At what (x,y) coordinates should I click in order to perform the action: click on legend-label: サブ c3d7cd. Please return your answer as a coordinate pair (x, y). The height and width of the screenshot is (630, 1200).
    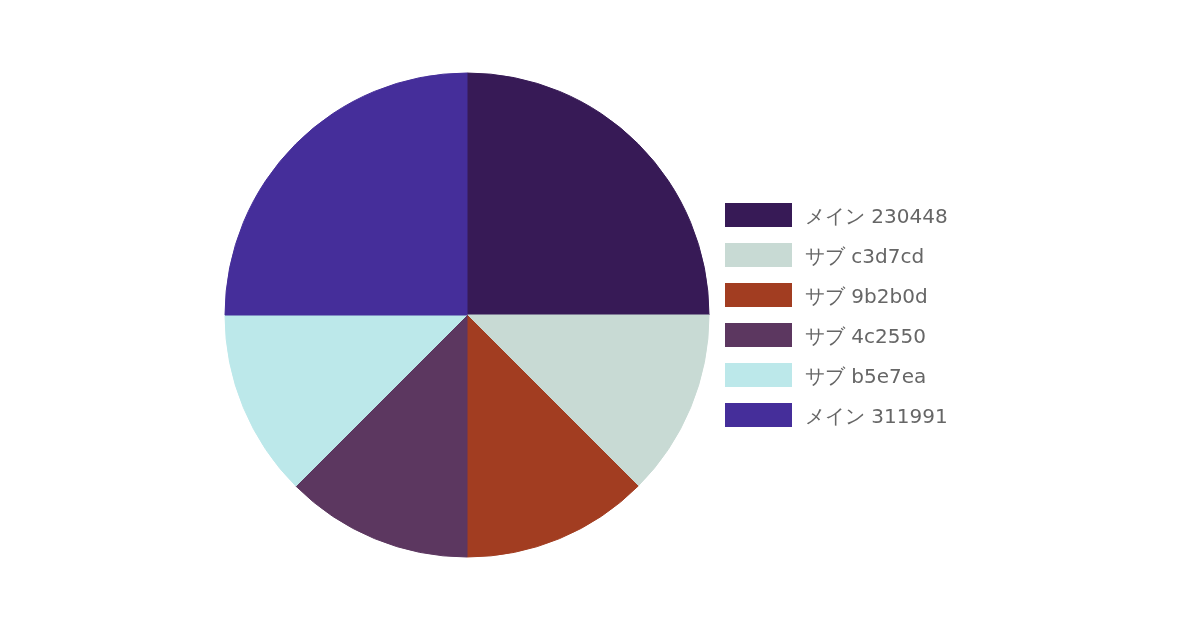
    Looking at the image, I should click on (865, 256).